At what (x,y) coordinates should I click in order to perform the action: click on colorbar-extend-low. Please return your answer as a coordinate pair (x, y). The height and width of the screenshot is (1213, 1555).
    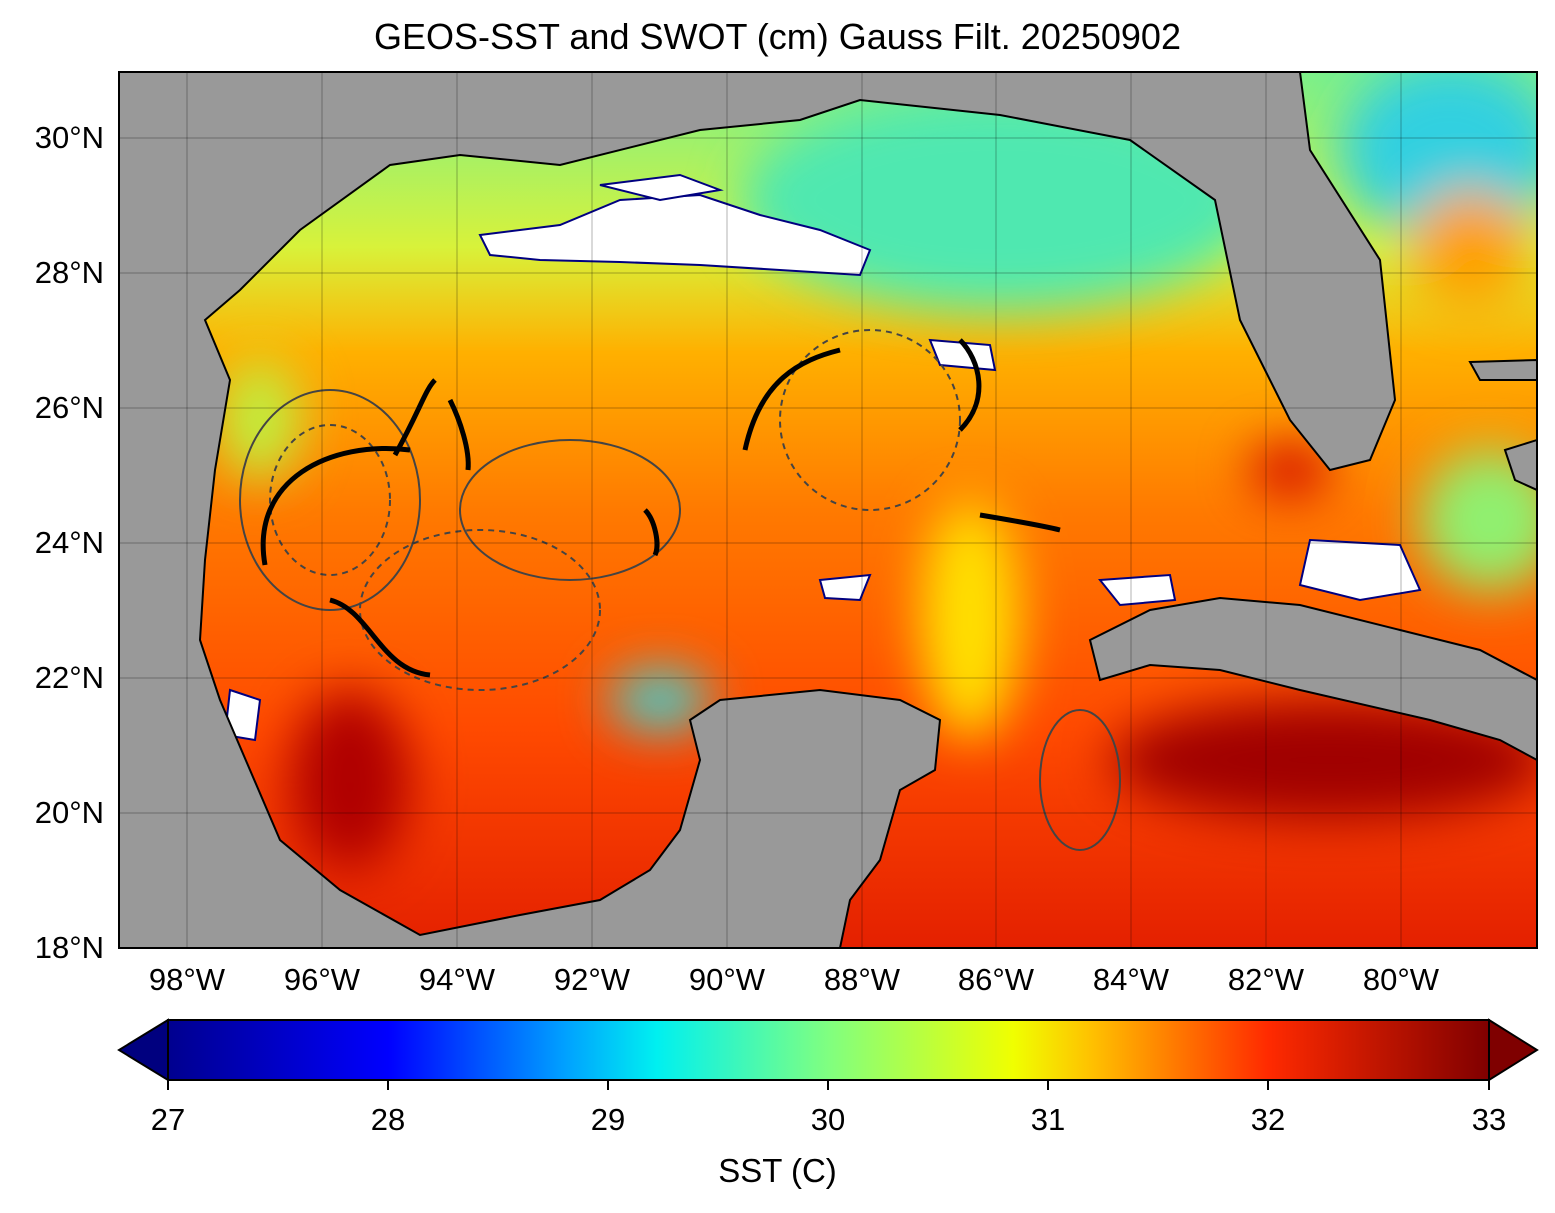
    Looking at the image, I should click on (143, 1050).